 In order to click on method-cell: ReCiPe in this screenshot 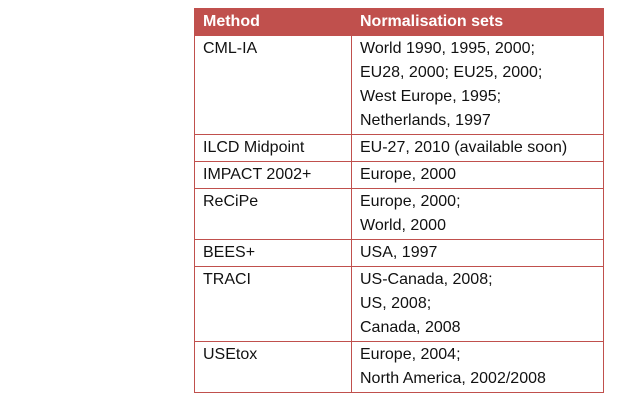, I will do `click(273, 214)`.